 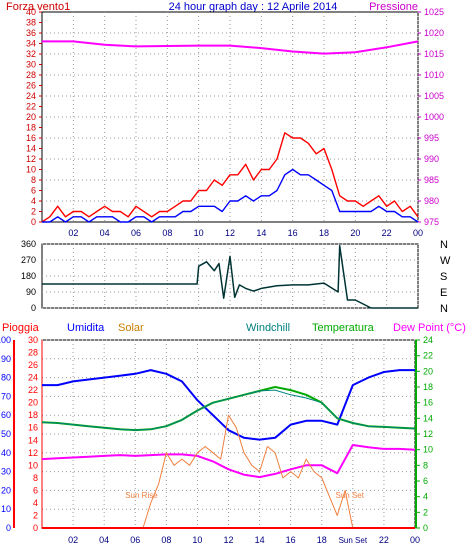 What do you see at coordinates (31, 107) in the screenshot?
I see `panel1-lticklabel-11: 22` at bounding box center [31, 107].